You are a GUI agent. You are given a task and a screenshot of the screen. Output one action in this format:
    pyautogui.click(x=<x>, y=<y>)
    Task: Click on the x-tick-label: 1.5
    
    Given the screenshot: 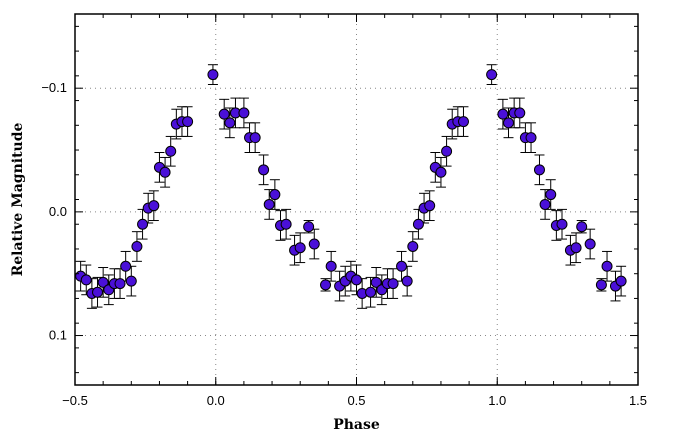 What is the action you would take?
    pyautogui.click(x=638, y=400)
    